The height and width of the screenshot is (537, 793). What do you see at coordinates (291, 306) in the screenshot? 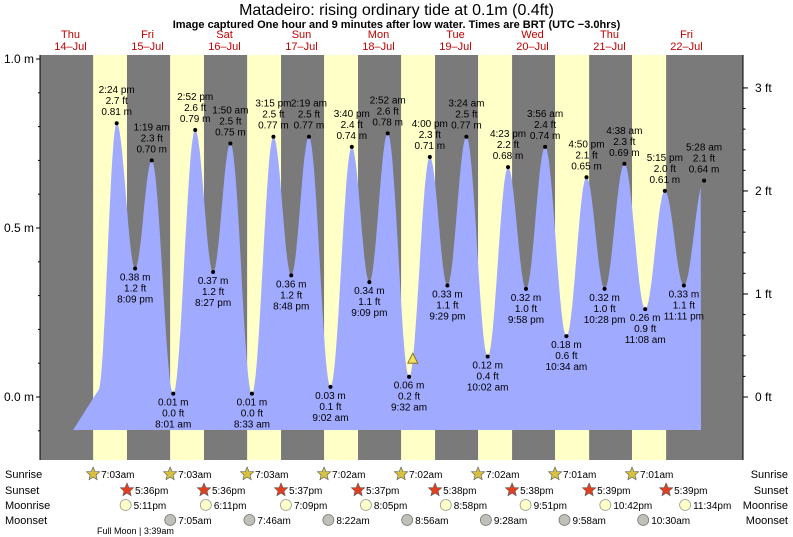
I see `extreme-time-label: 8:48 pm` at bounding box center [291, 306].